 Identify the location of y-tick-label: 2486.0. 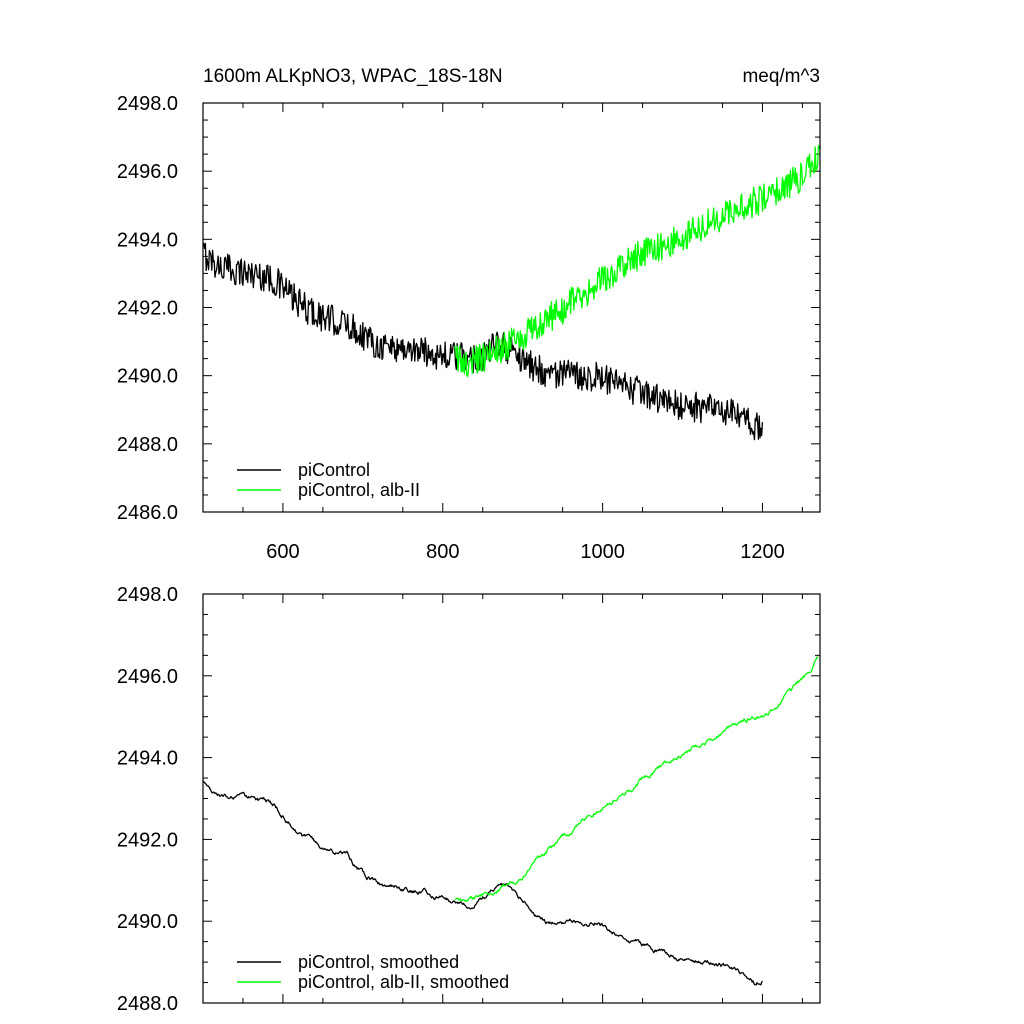
(147, 513).